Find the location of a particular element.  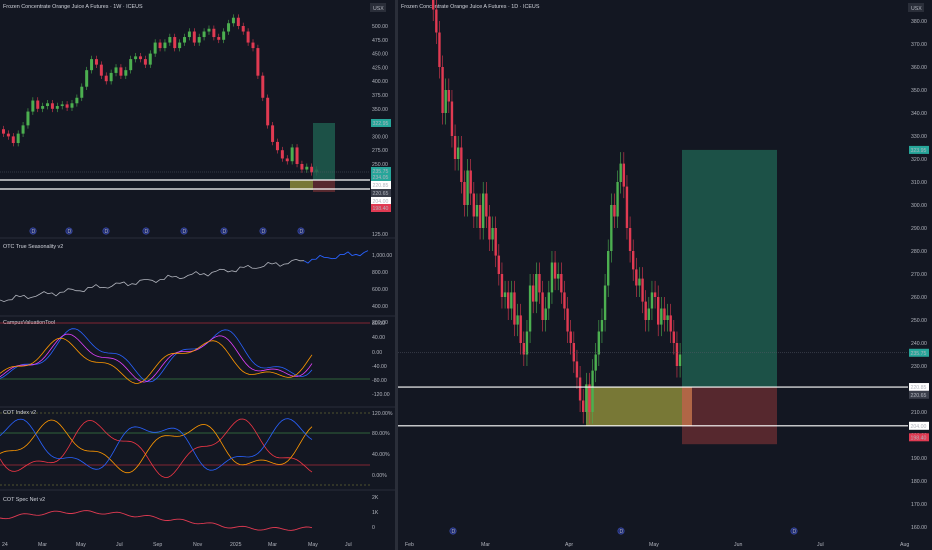

left-price-tick: 250.00 is located at coordinates (380, 165).